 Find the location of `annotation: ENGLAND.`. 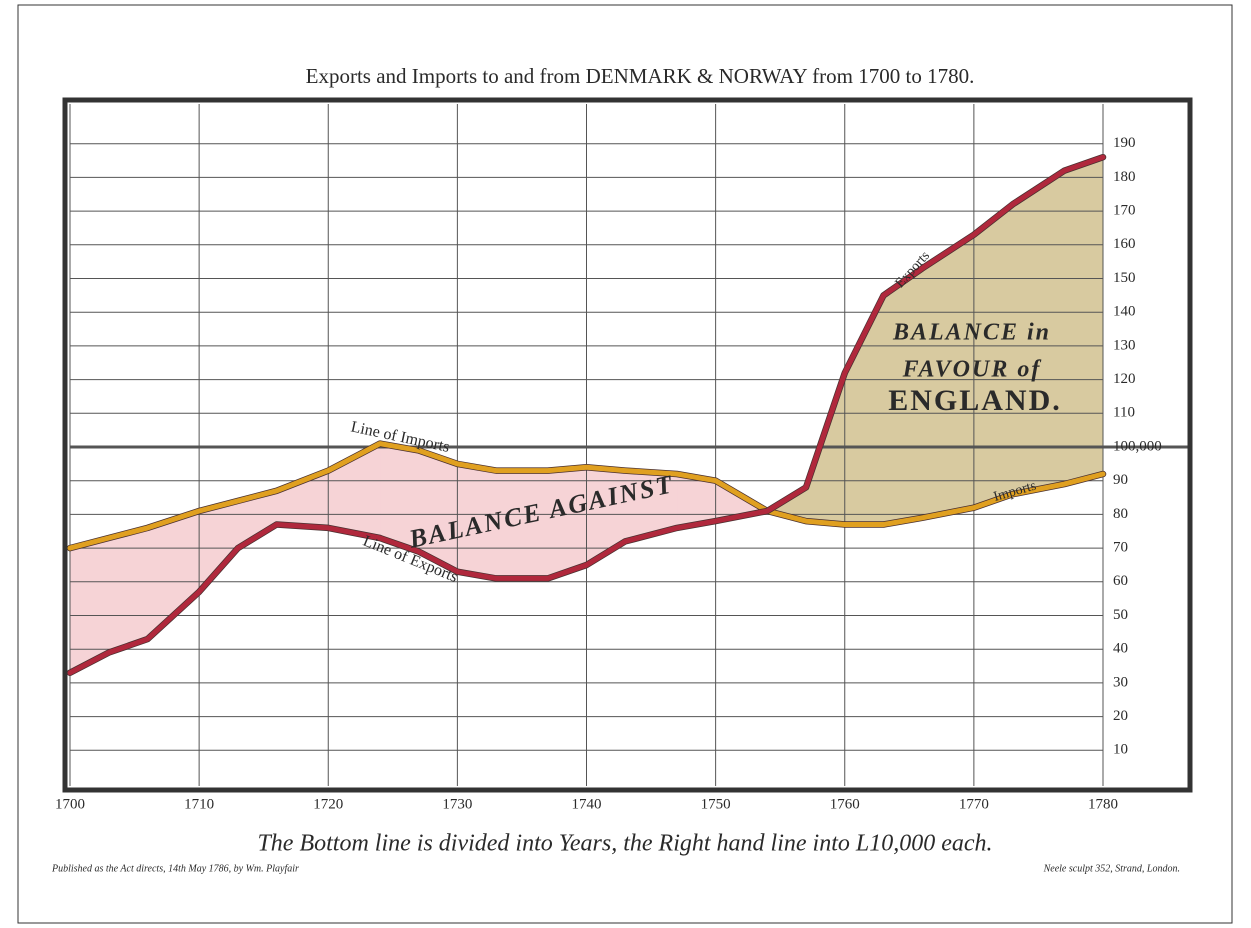

annotation: ENGLAND. is located at coordinates (975, 400).